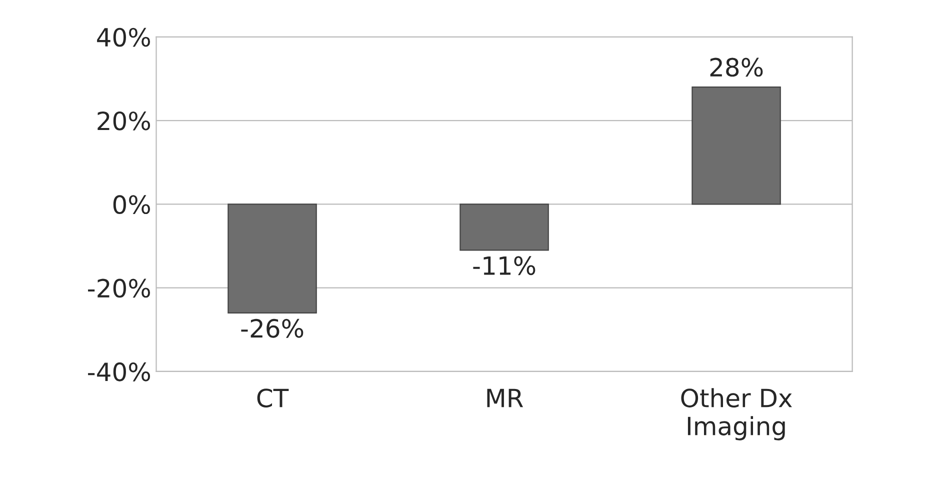 The image size is (947, 492). I want to click on y-tick-label: -40%, so click(119, 372).